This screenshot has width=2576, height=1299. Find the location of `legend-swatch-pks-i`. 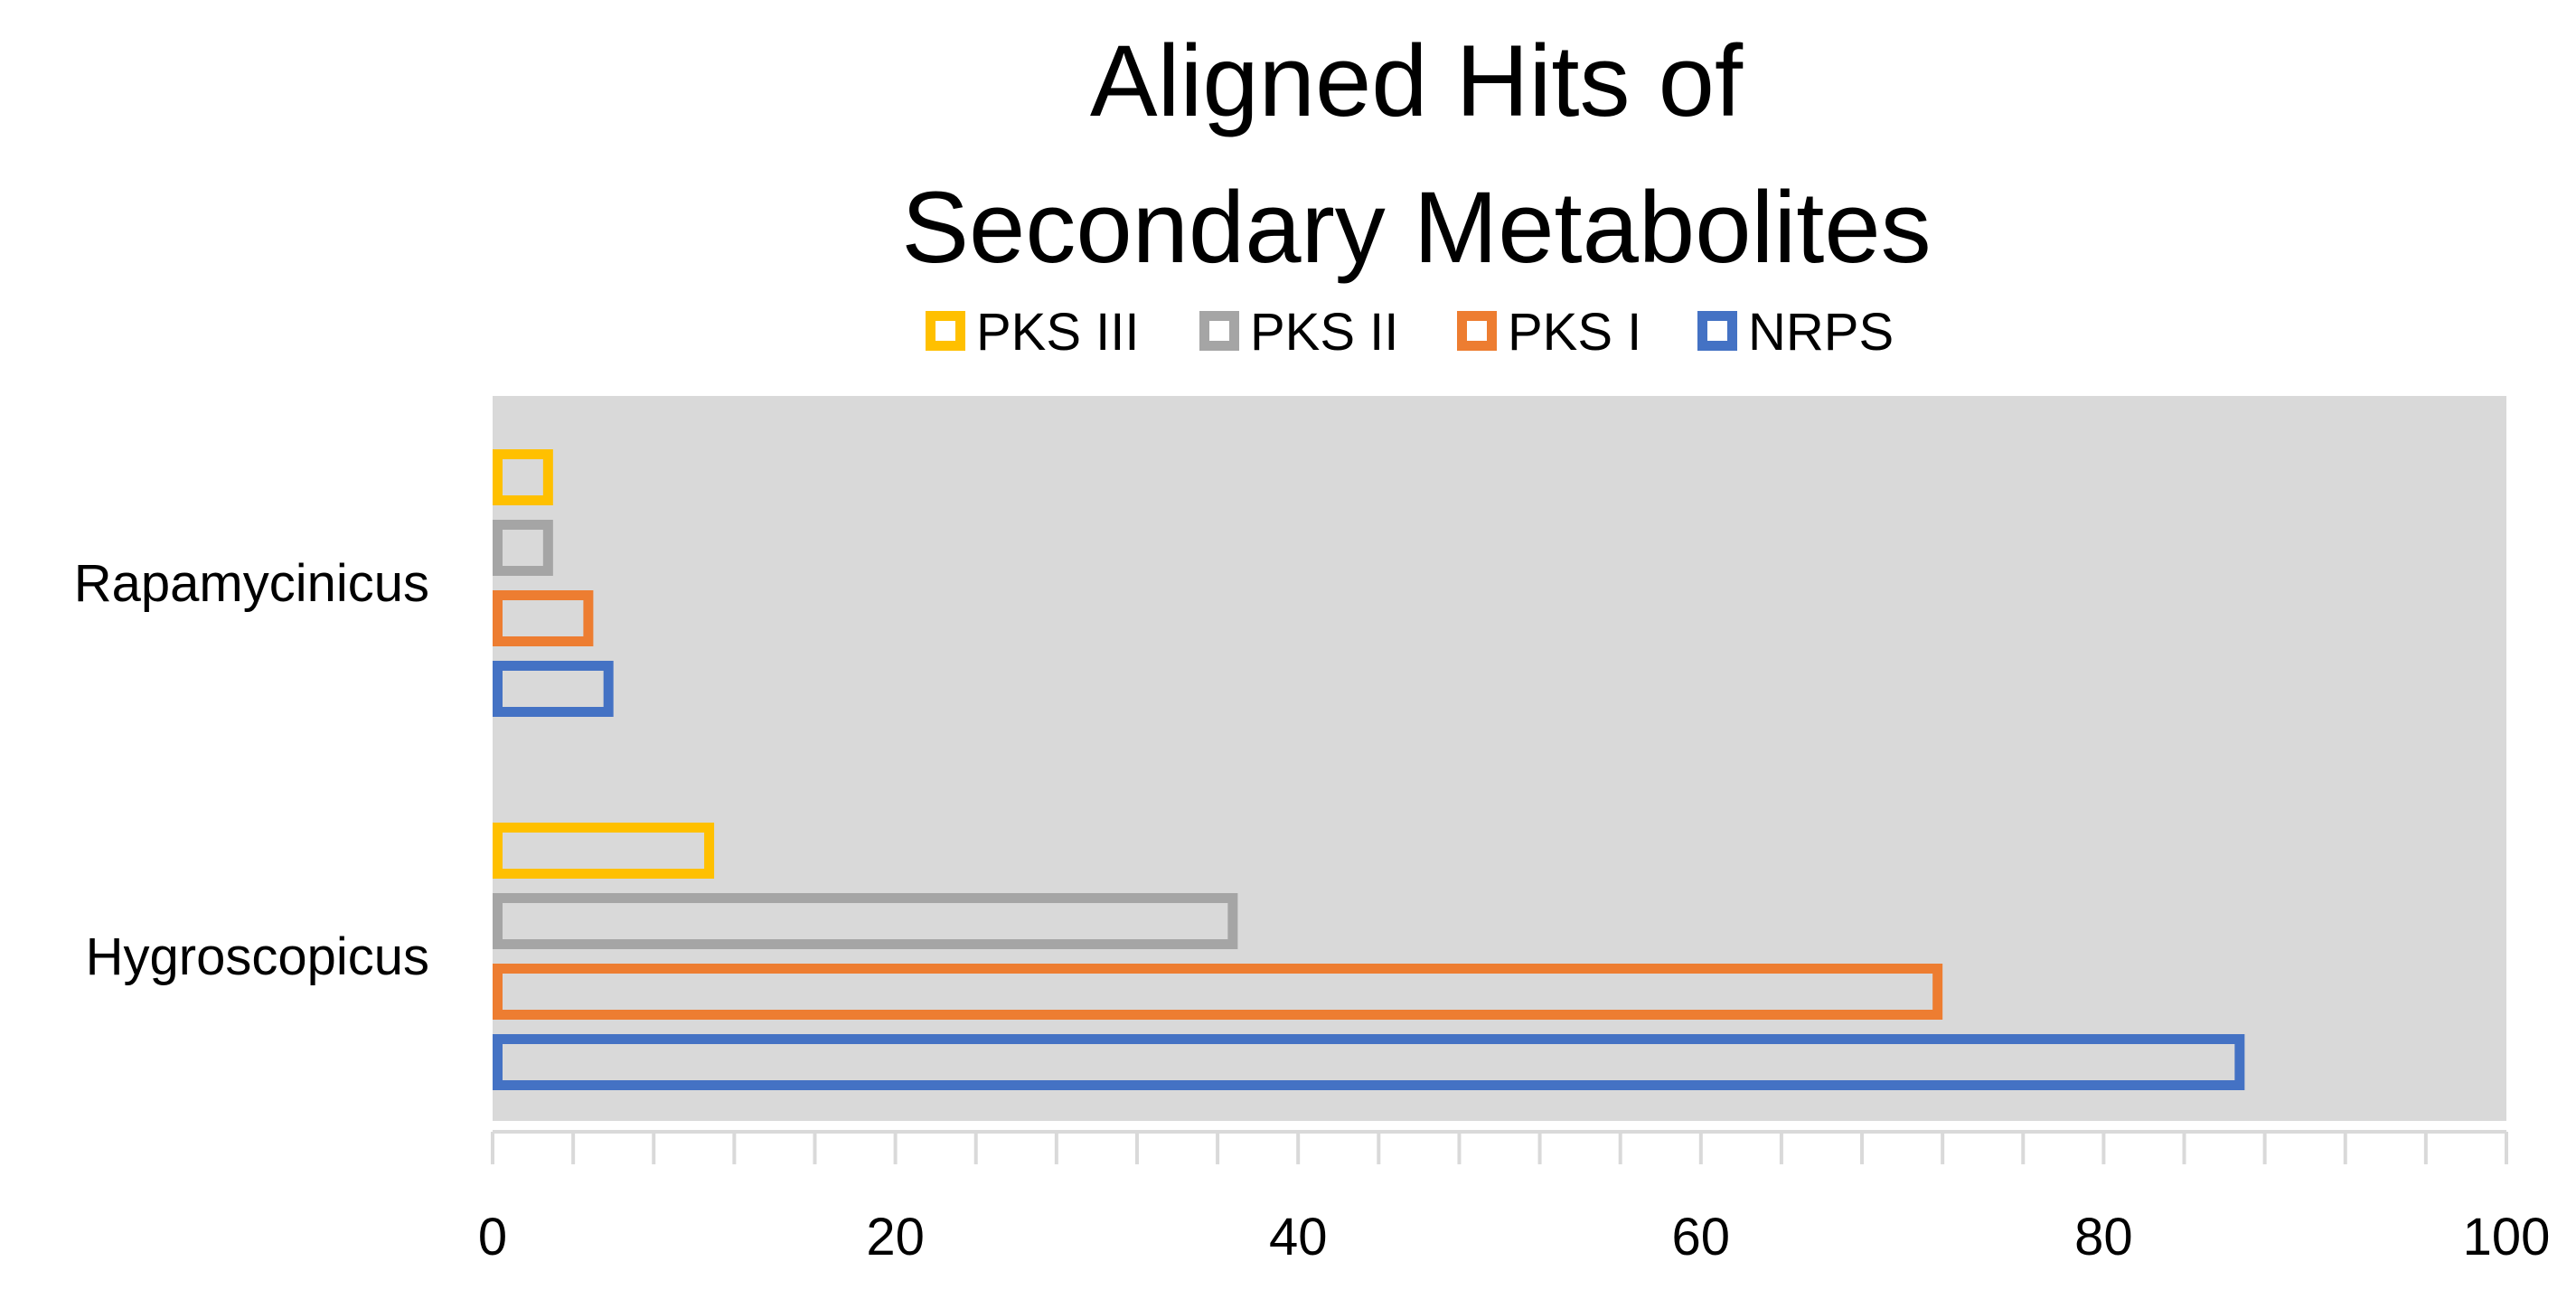

legend-swatch-pks-i is located at coordinates (1477, 331).